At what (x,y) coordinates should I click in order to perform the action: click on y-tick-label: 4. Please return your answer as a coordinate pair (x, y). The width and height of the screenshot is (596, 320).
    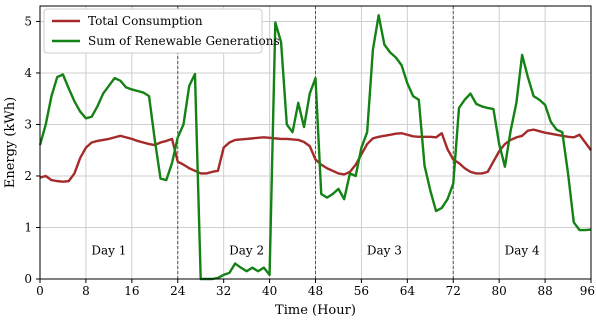
    Looking at the image, I should click on (28, 73).